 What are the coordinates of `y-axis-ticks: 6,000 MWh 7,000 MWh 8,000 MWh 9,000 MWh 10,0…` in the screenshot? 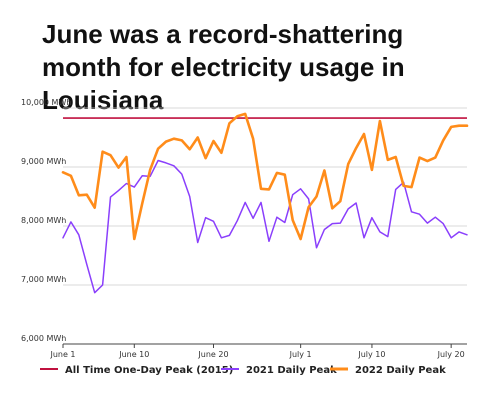 It's located at (46, 220).